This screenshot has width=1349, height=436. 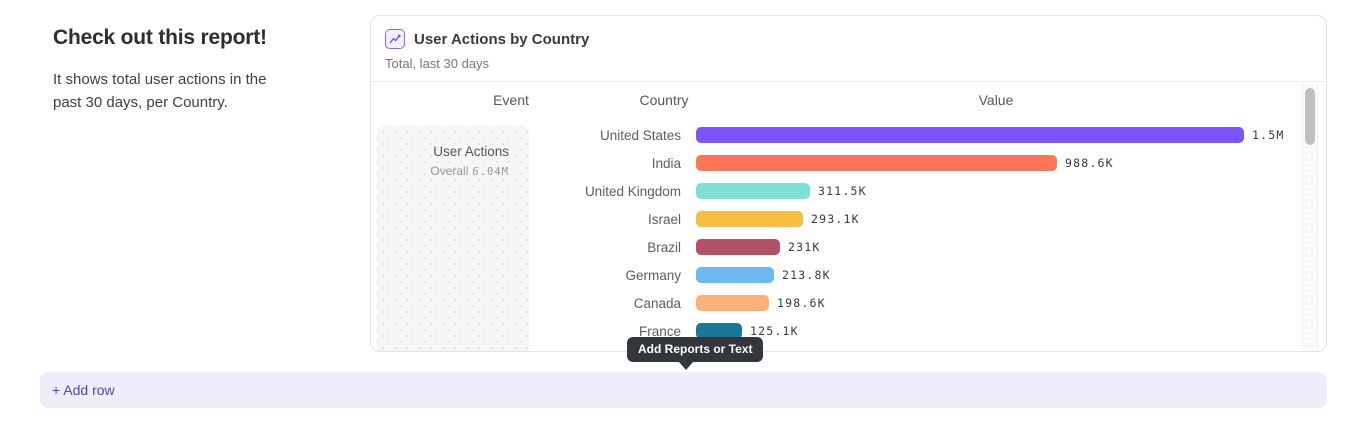 I want to click on country-label: Israel, so click(x=664, y=219).